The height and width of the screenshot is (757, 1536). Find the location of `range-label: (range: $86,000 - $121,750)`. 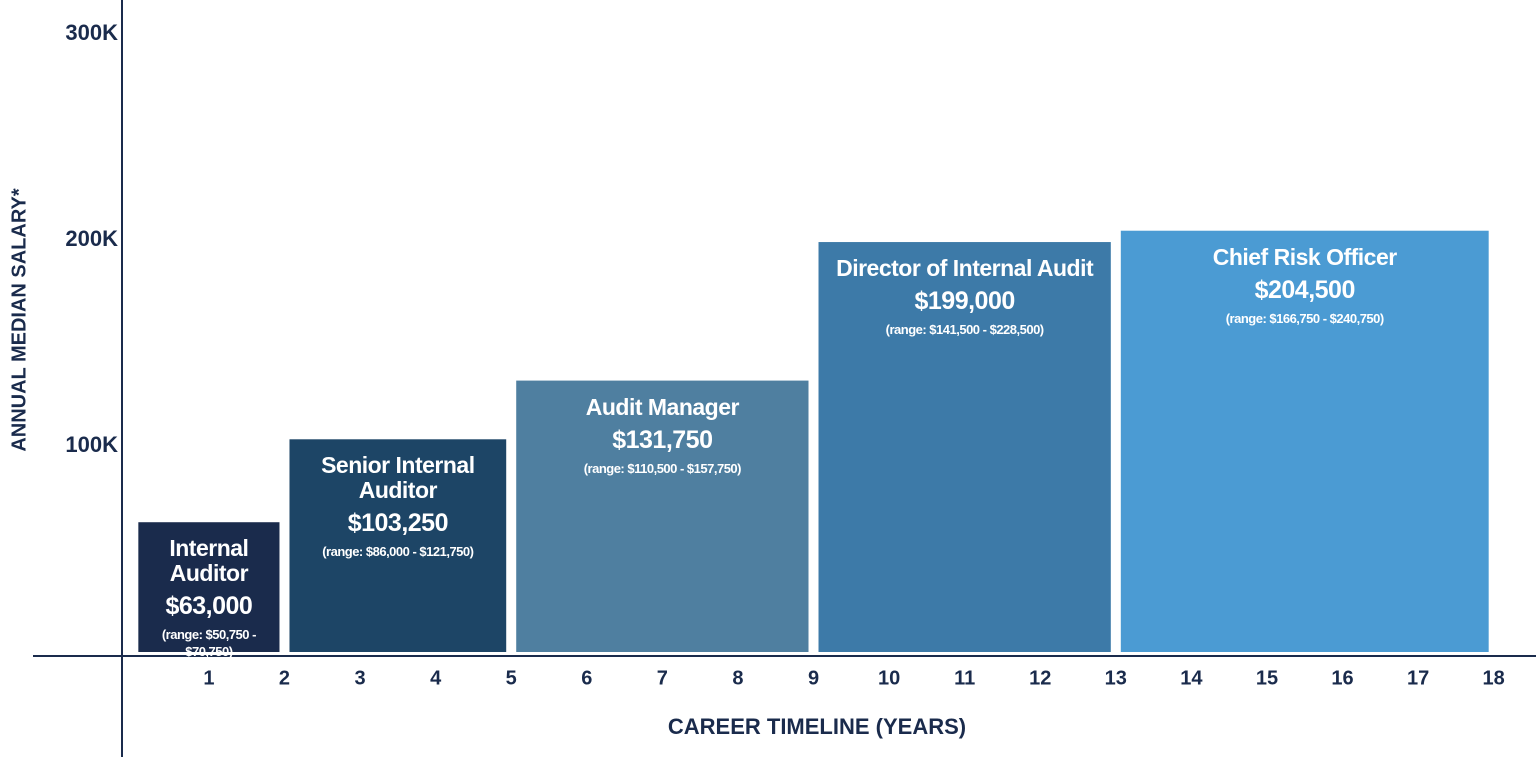

range-label: (range: $86,000 - $121,750) is located at coordinates (398, 552).